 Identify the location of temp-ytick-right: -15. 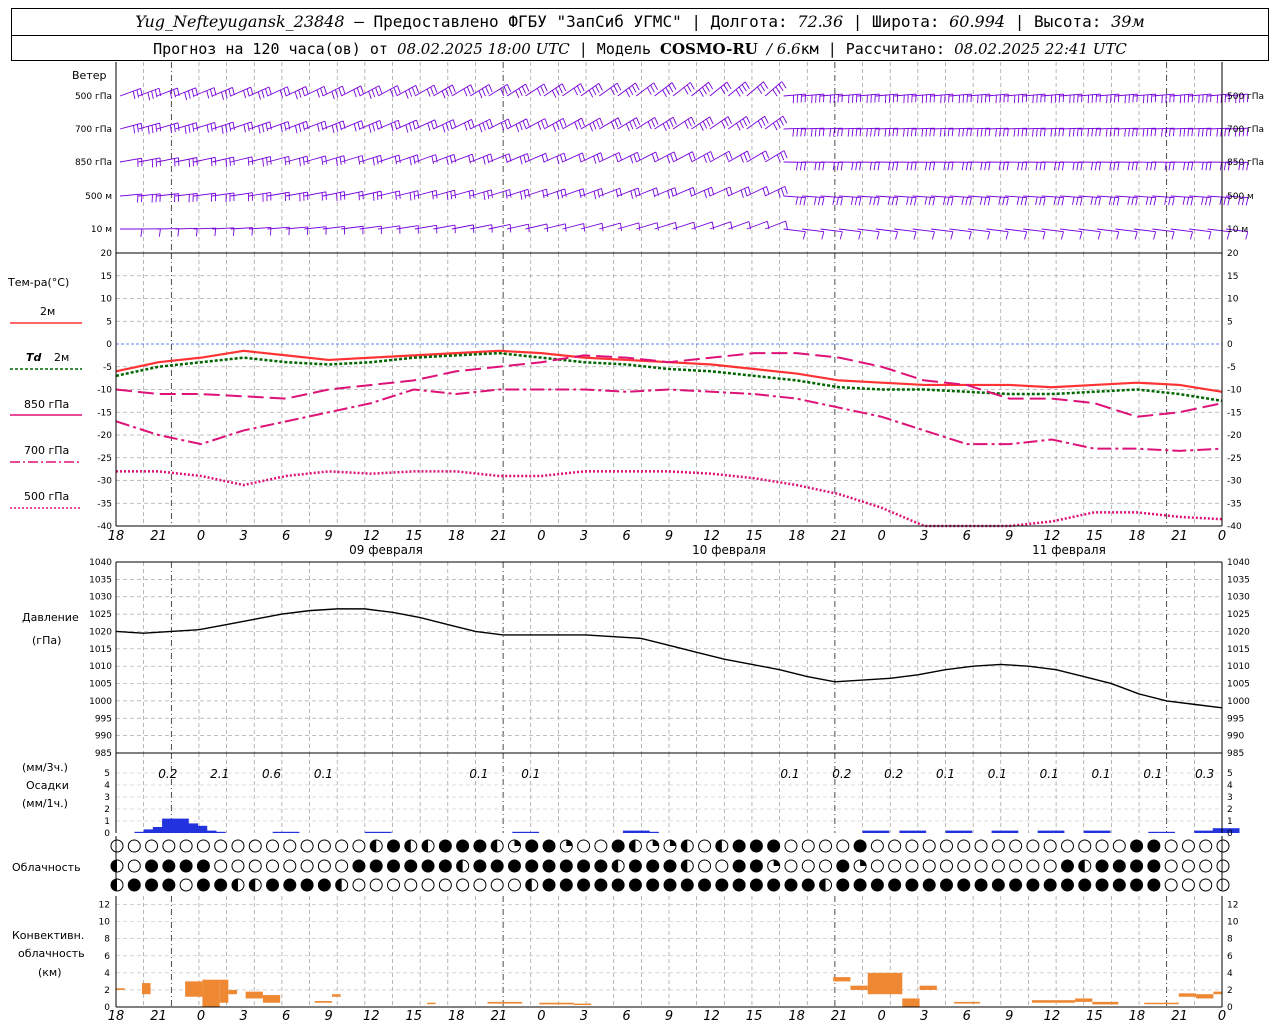
(1234, 413).